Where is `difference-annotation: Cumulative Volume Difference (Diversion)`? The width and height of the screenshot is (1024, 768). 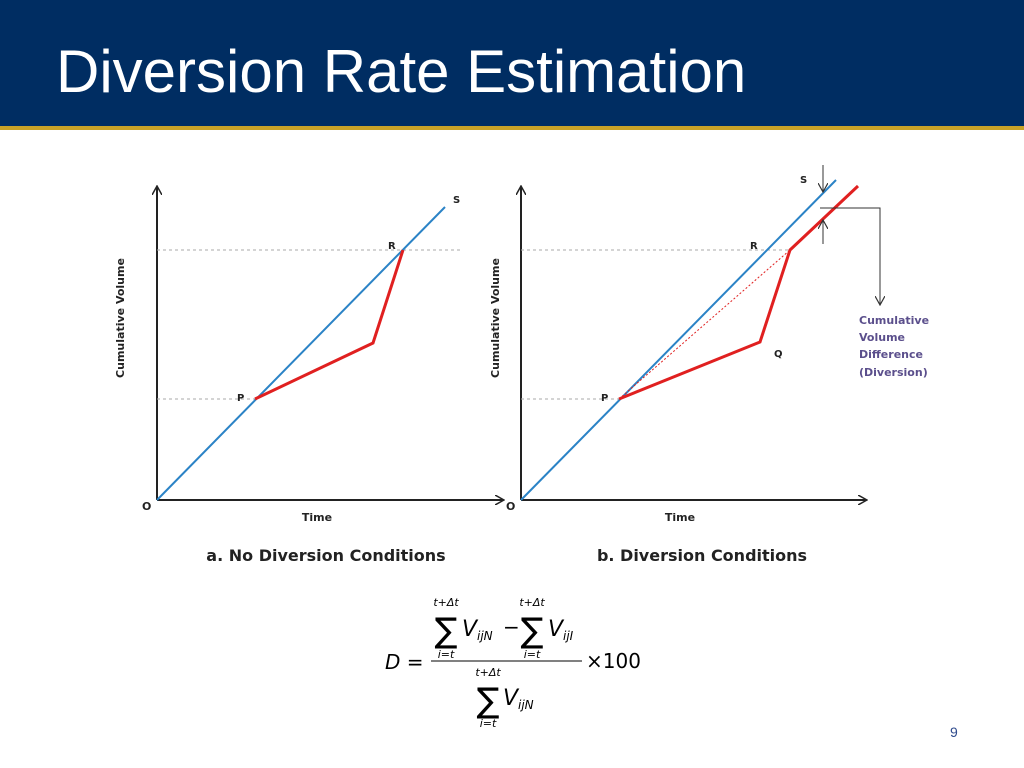
difference-annotation: Cumulative Volume Difference (Diversion) is located at coordinates (896, 346).